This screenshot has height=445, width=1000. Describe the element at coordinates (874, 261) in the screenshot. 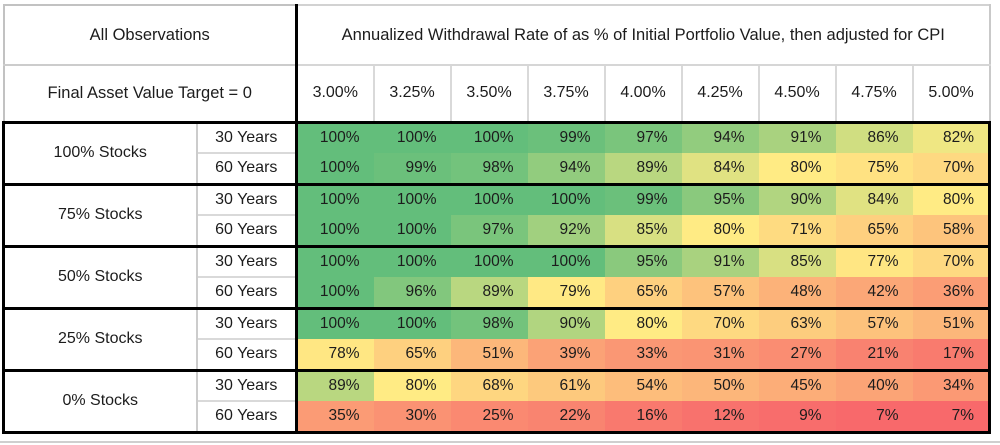

I see `heatmap-cell: 77%` at that location.